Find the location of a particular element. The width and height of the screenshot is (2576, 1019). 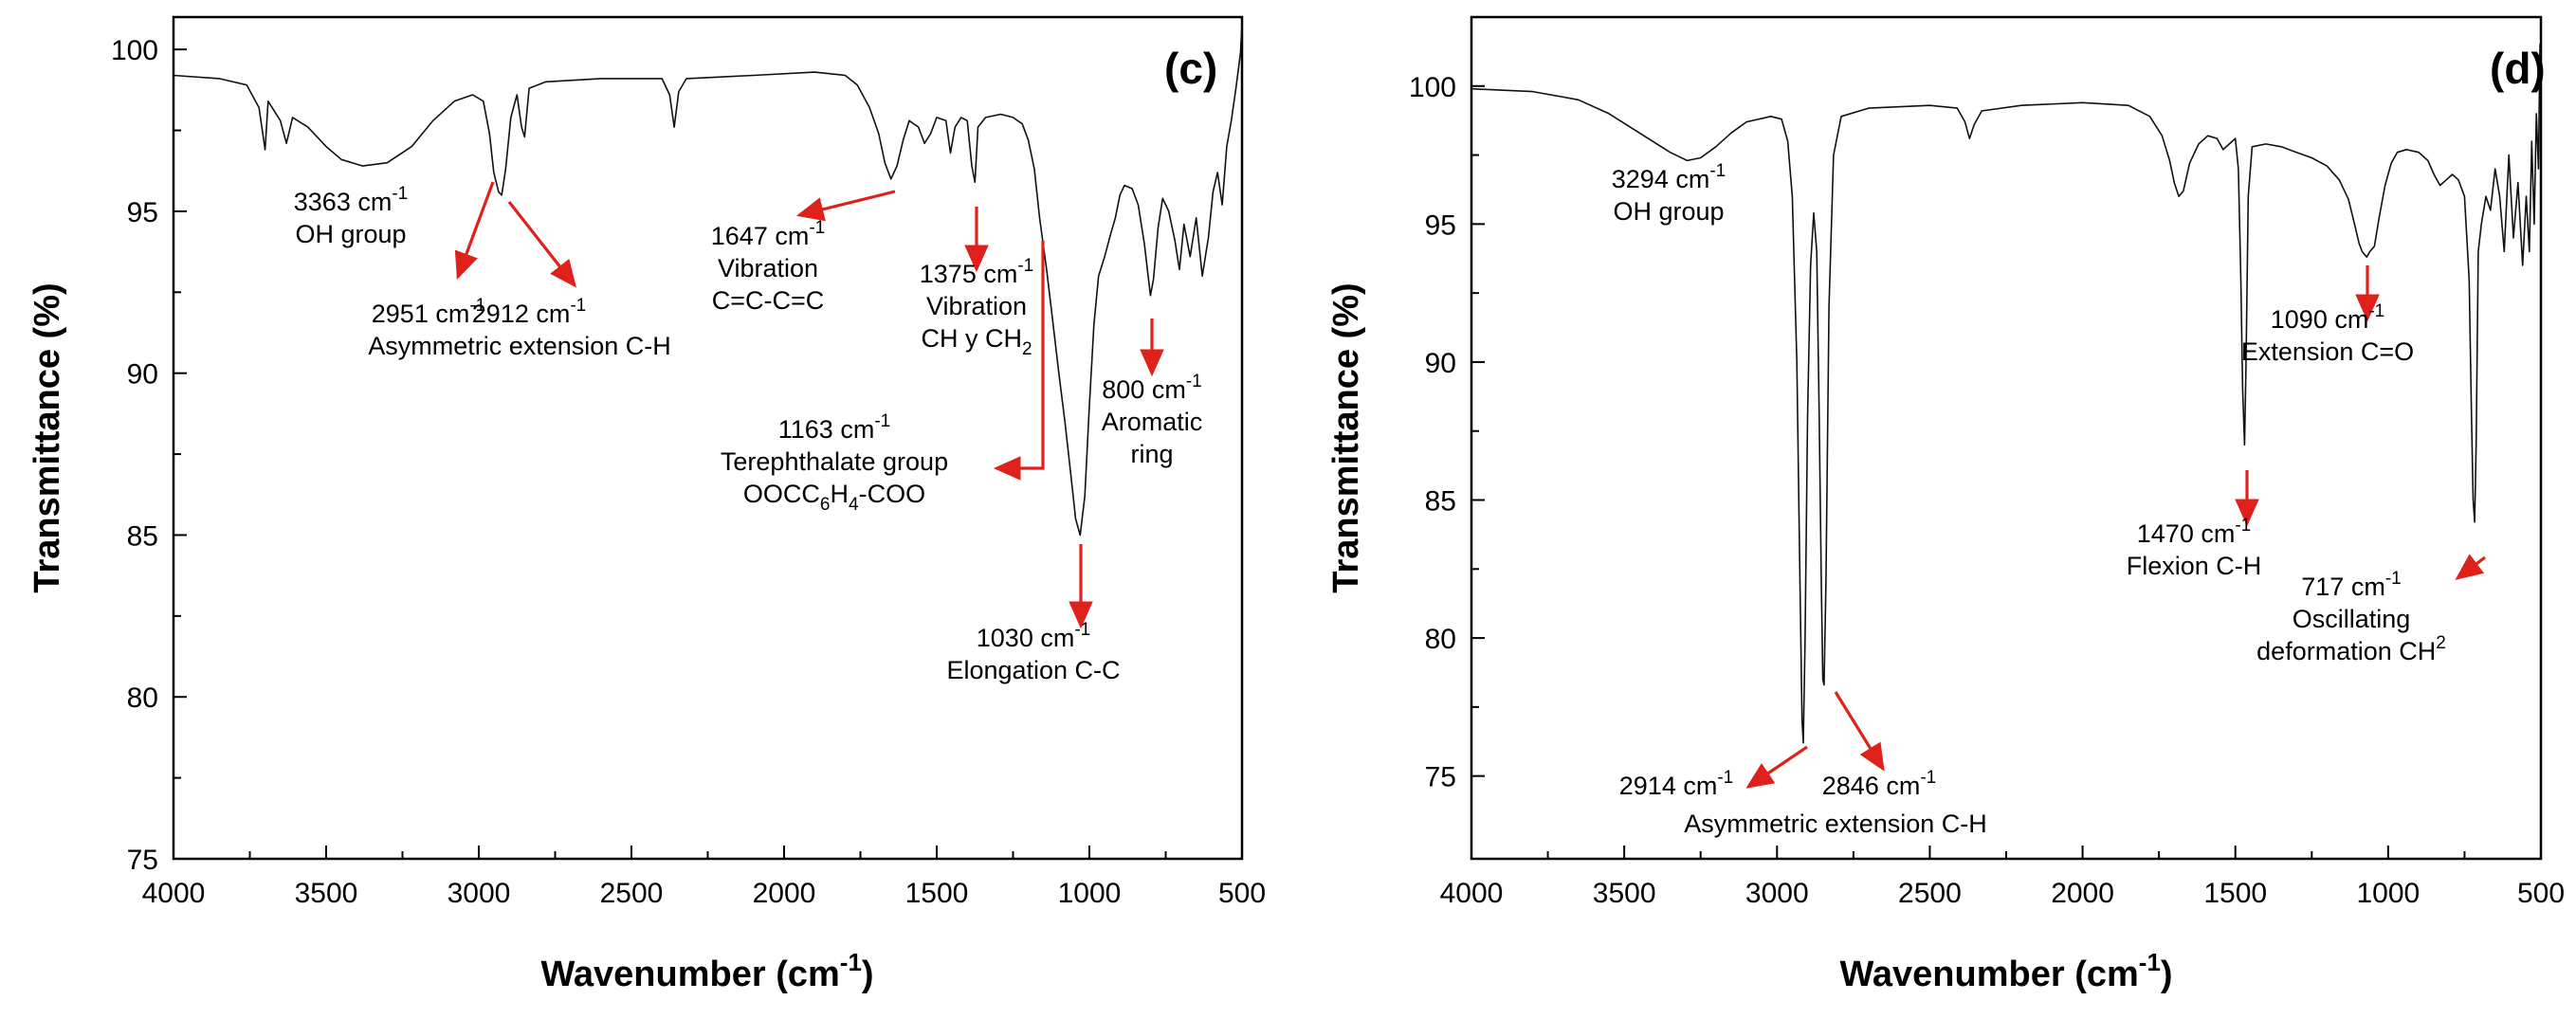

annotation-line: Terephthalate group is located at coordinates (834, 461).